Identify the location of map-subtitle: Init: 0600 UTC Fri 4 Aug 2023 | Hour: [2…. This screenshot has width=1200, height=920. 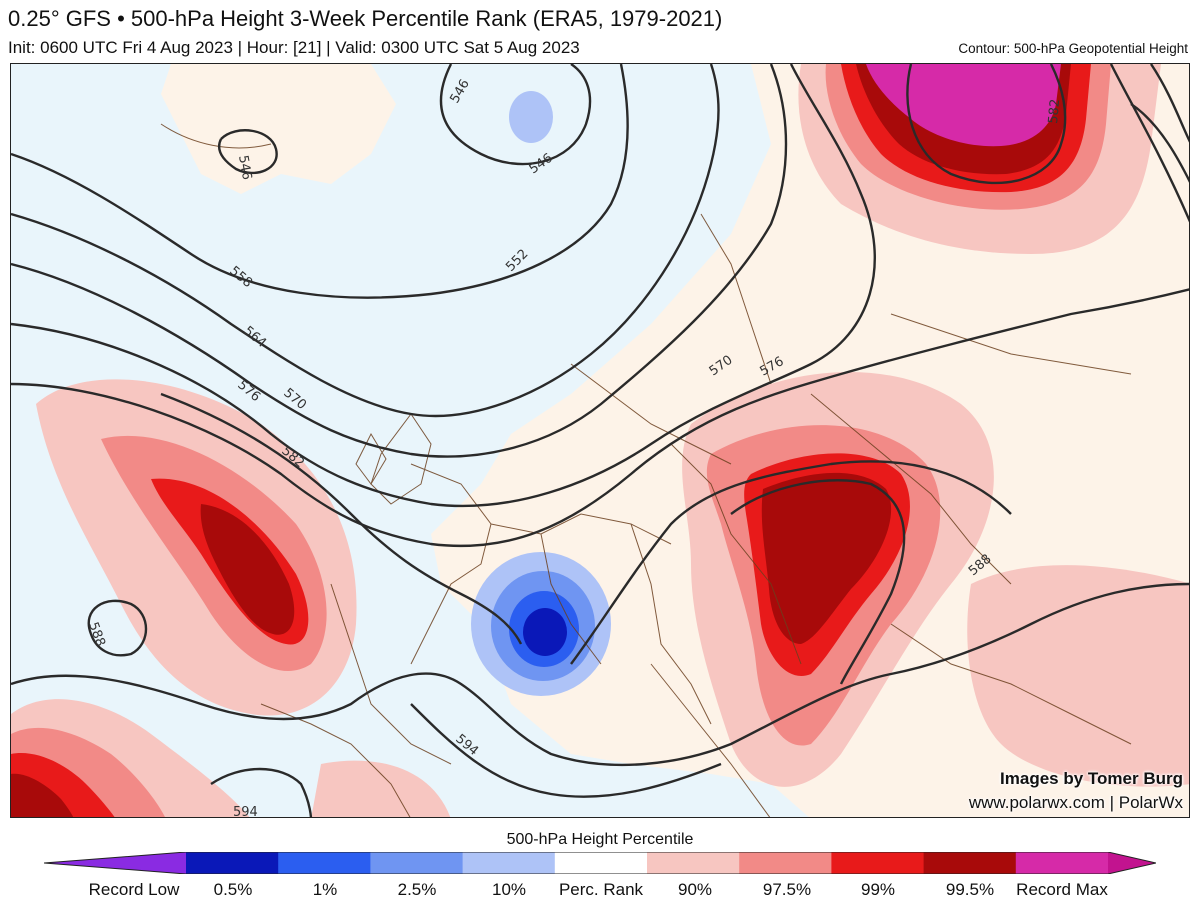
(294, 47).